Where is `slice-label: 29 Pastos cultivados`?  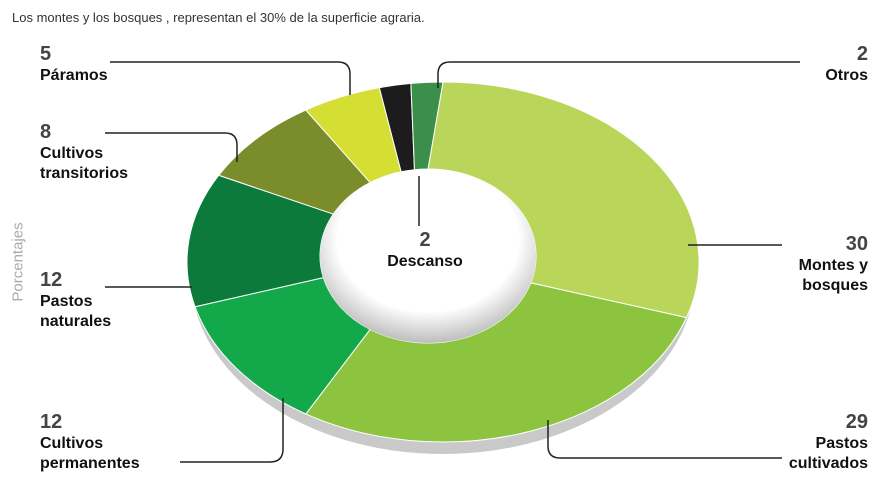 slice-label: 29 Pastos cultivados is located at coordinates (813, 442).